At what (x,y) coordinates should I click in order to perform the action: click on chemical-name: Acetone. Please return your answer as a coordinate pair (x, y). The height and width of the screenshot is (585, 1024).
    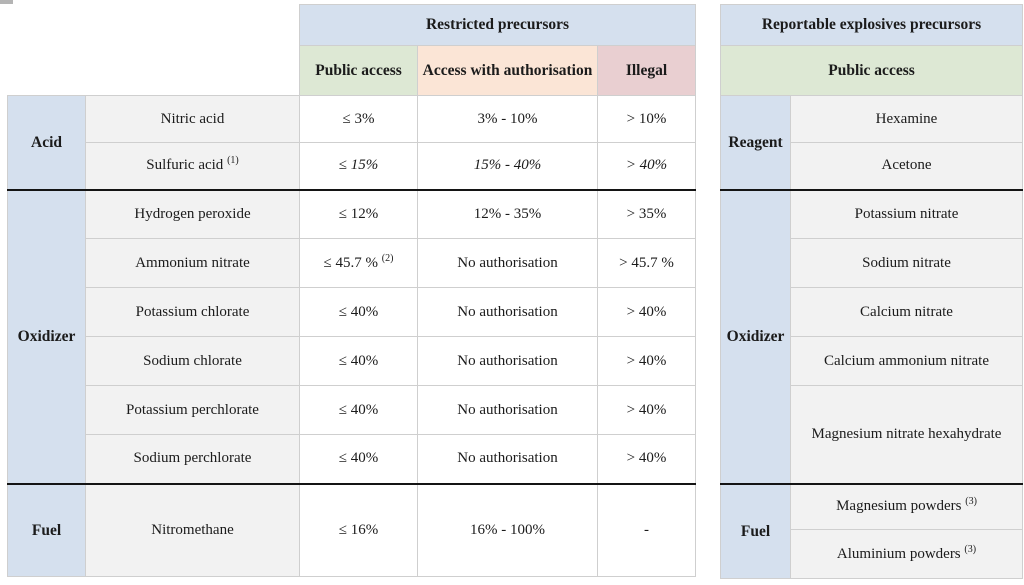
    Looking at the image, I should click on (906, 166).